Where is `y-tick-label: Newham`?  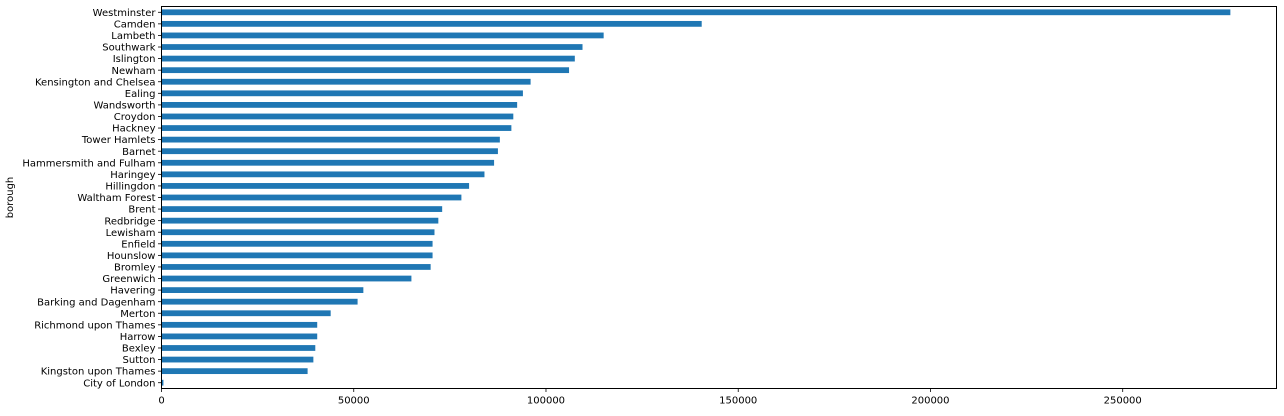 y-tick-label: Newham is located at coordinates (133, 71).